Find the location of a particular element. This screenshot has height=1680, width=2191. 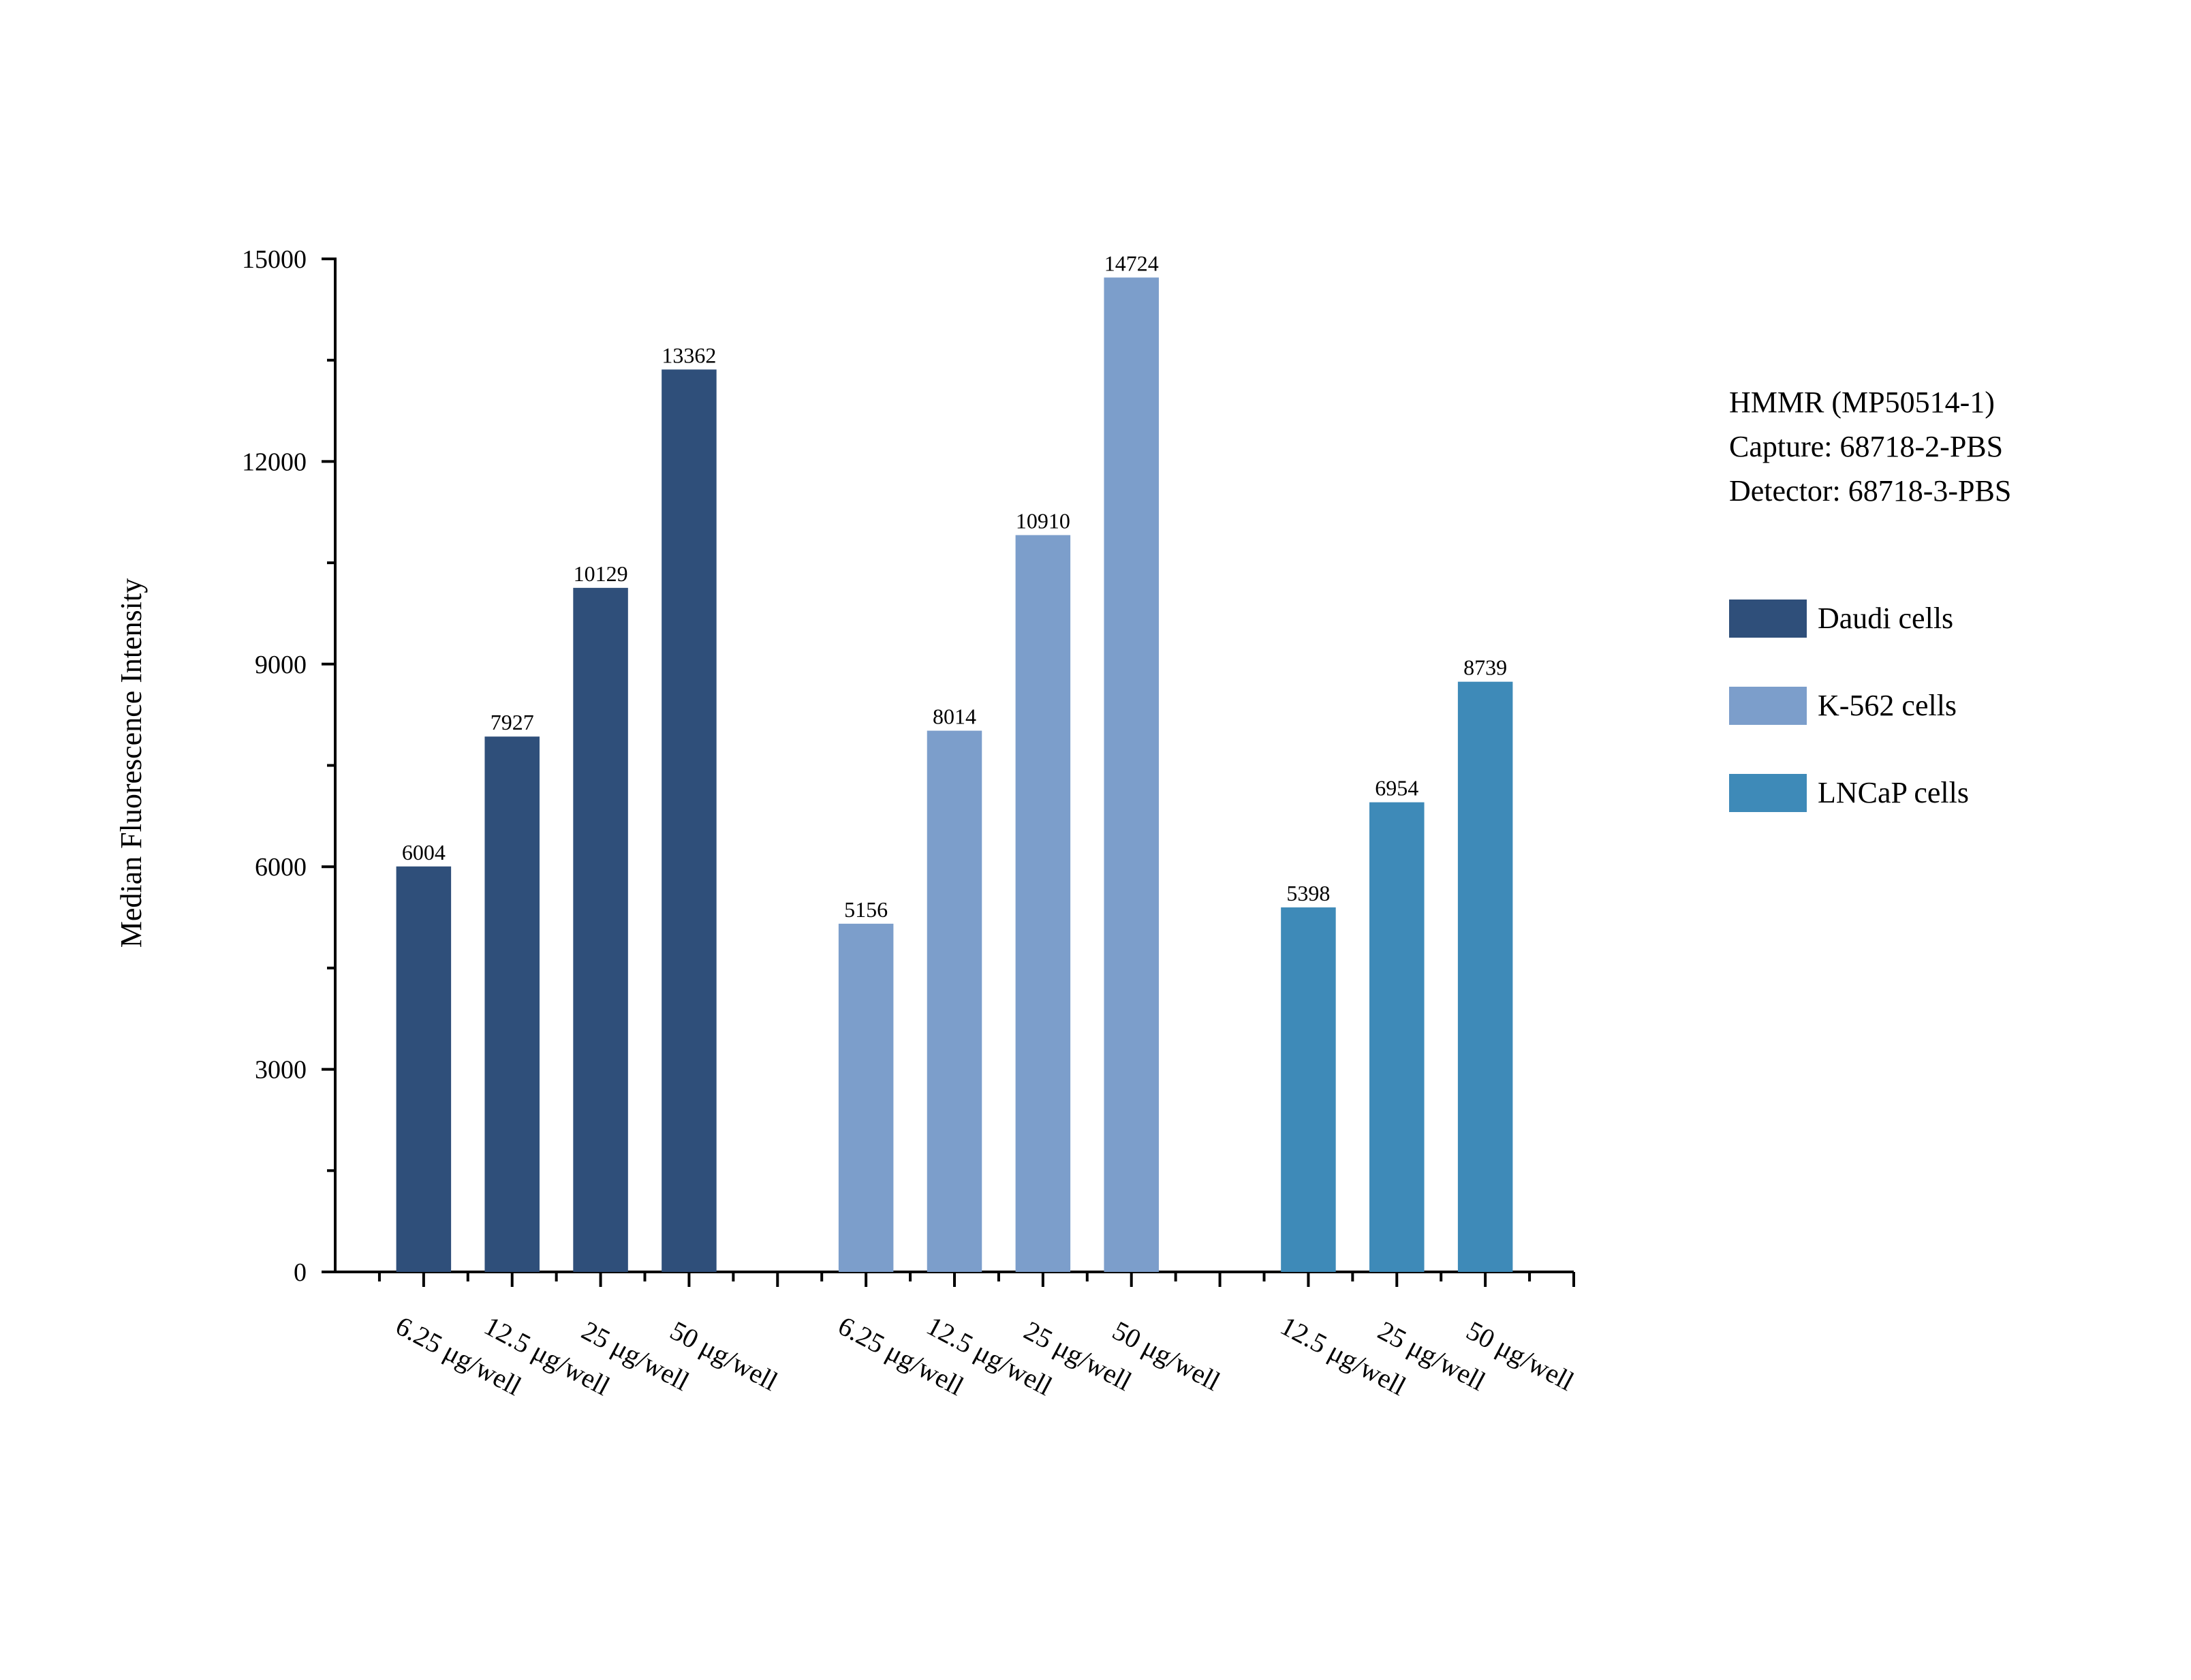

value-label: 10129 is located at coordinates (601, 573).